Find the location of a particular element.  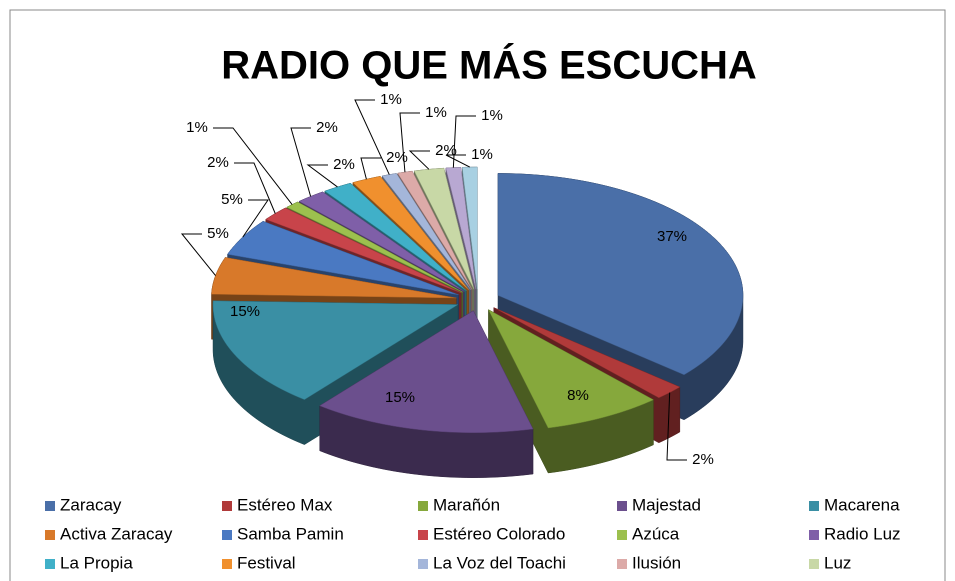

legend-label: Macarena is located at coordinates (862, 504).